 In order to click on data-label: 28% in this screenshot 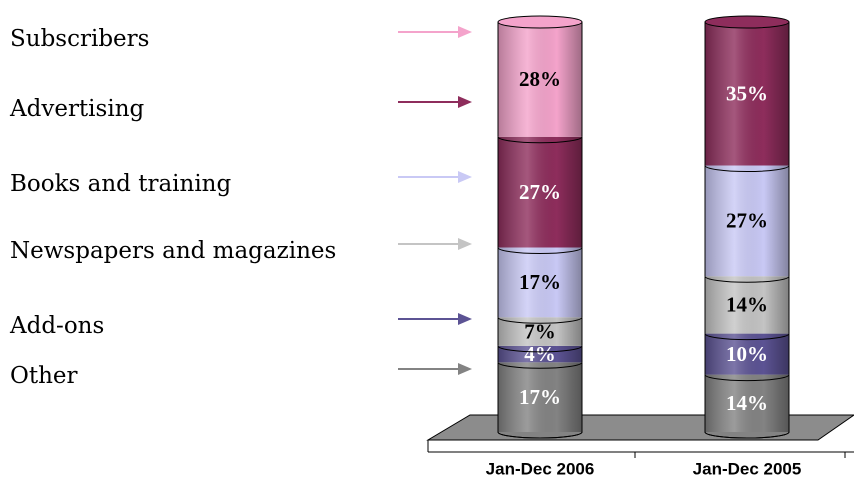, I will do `click(540, 79)`.